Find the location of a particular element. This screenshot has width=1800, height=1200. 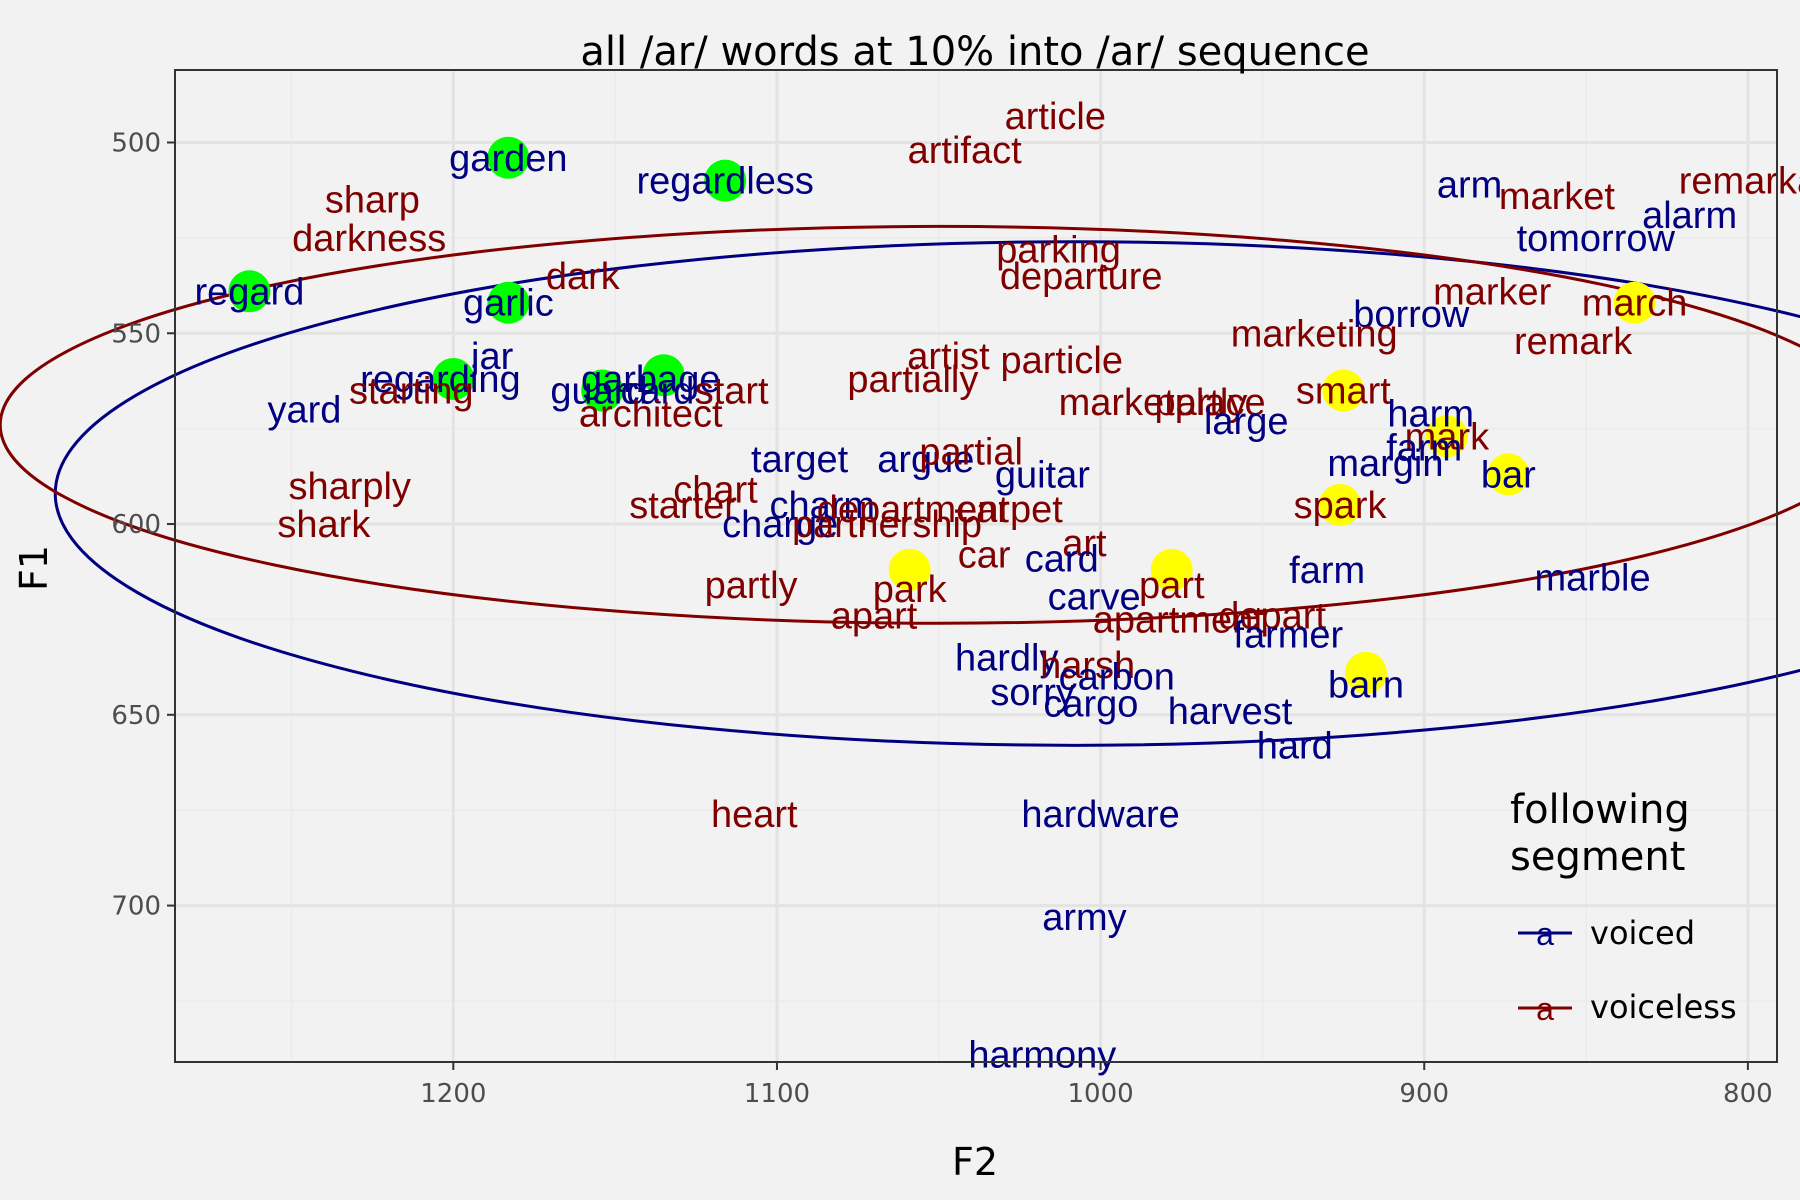

word-label: farm is located at coordinates (1424, 449).